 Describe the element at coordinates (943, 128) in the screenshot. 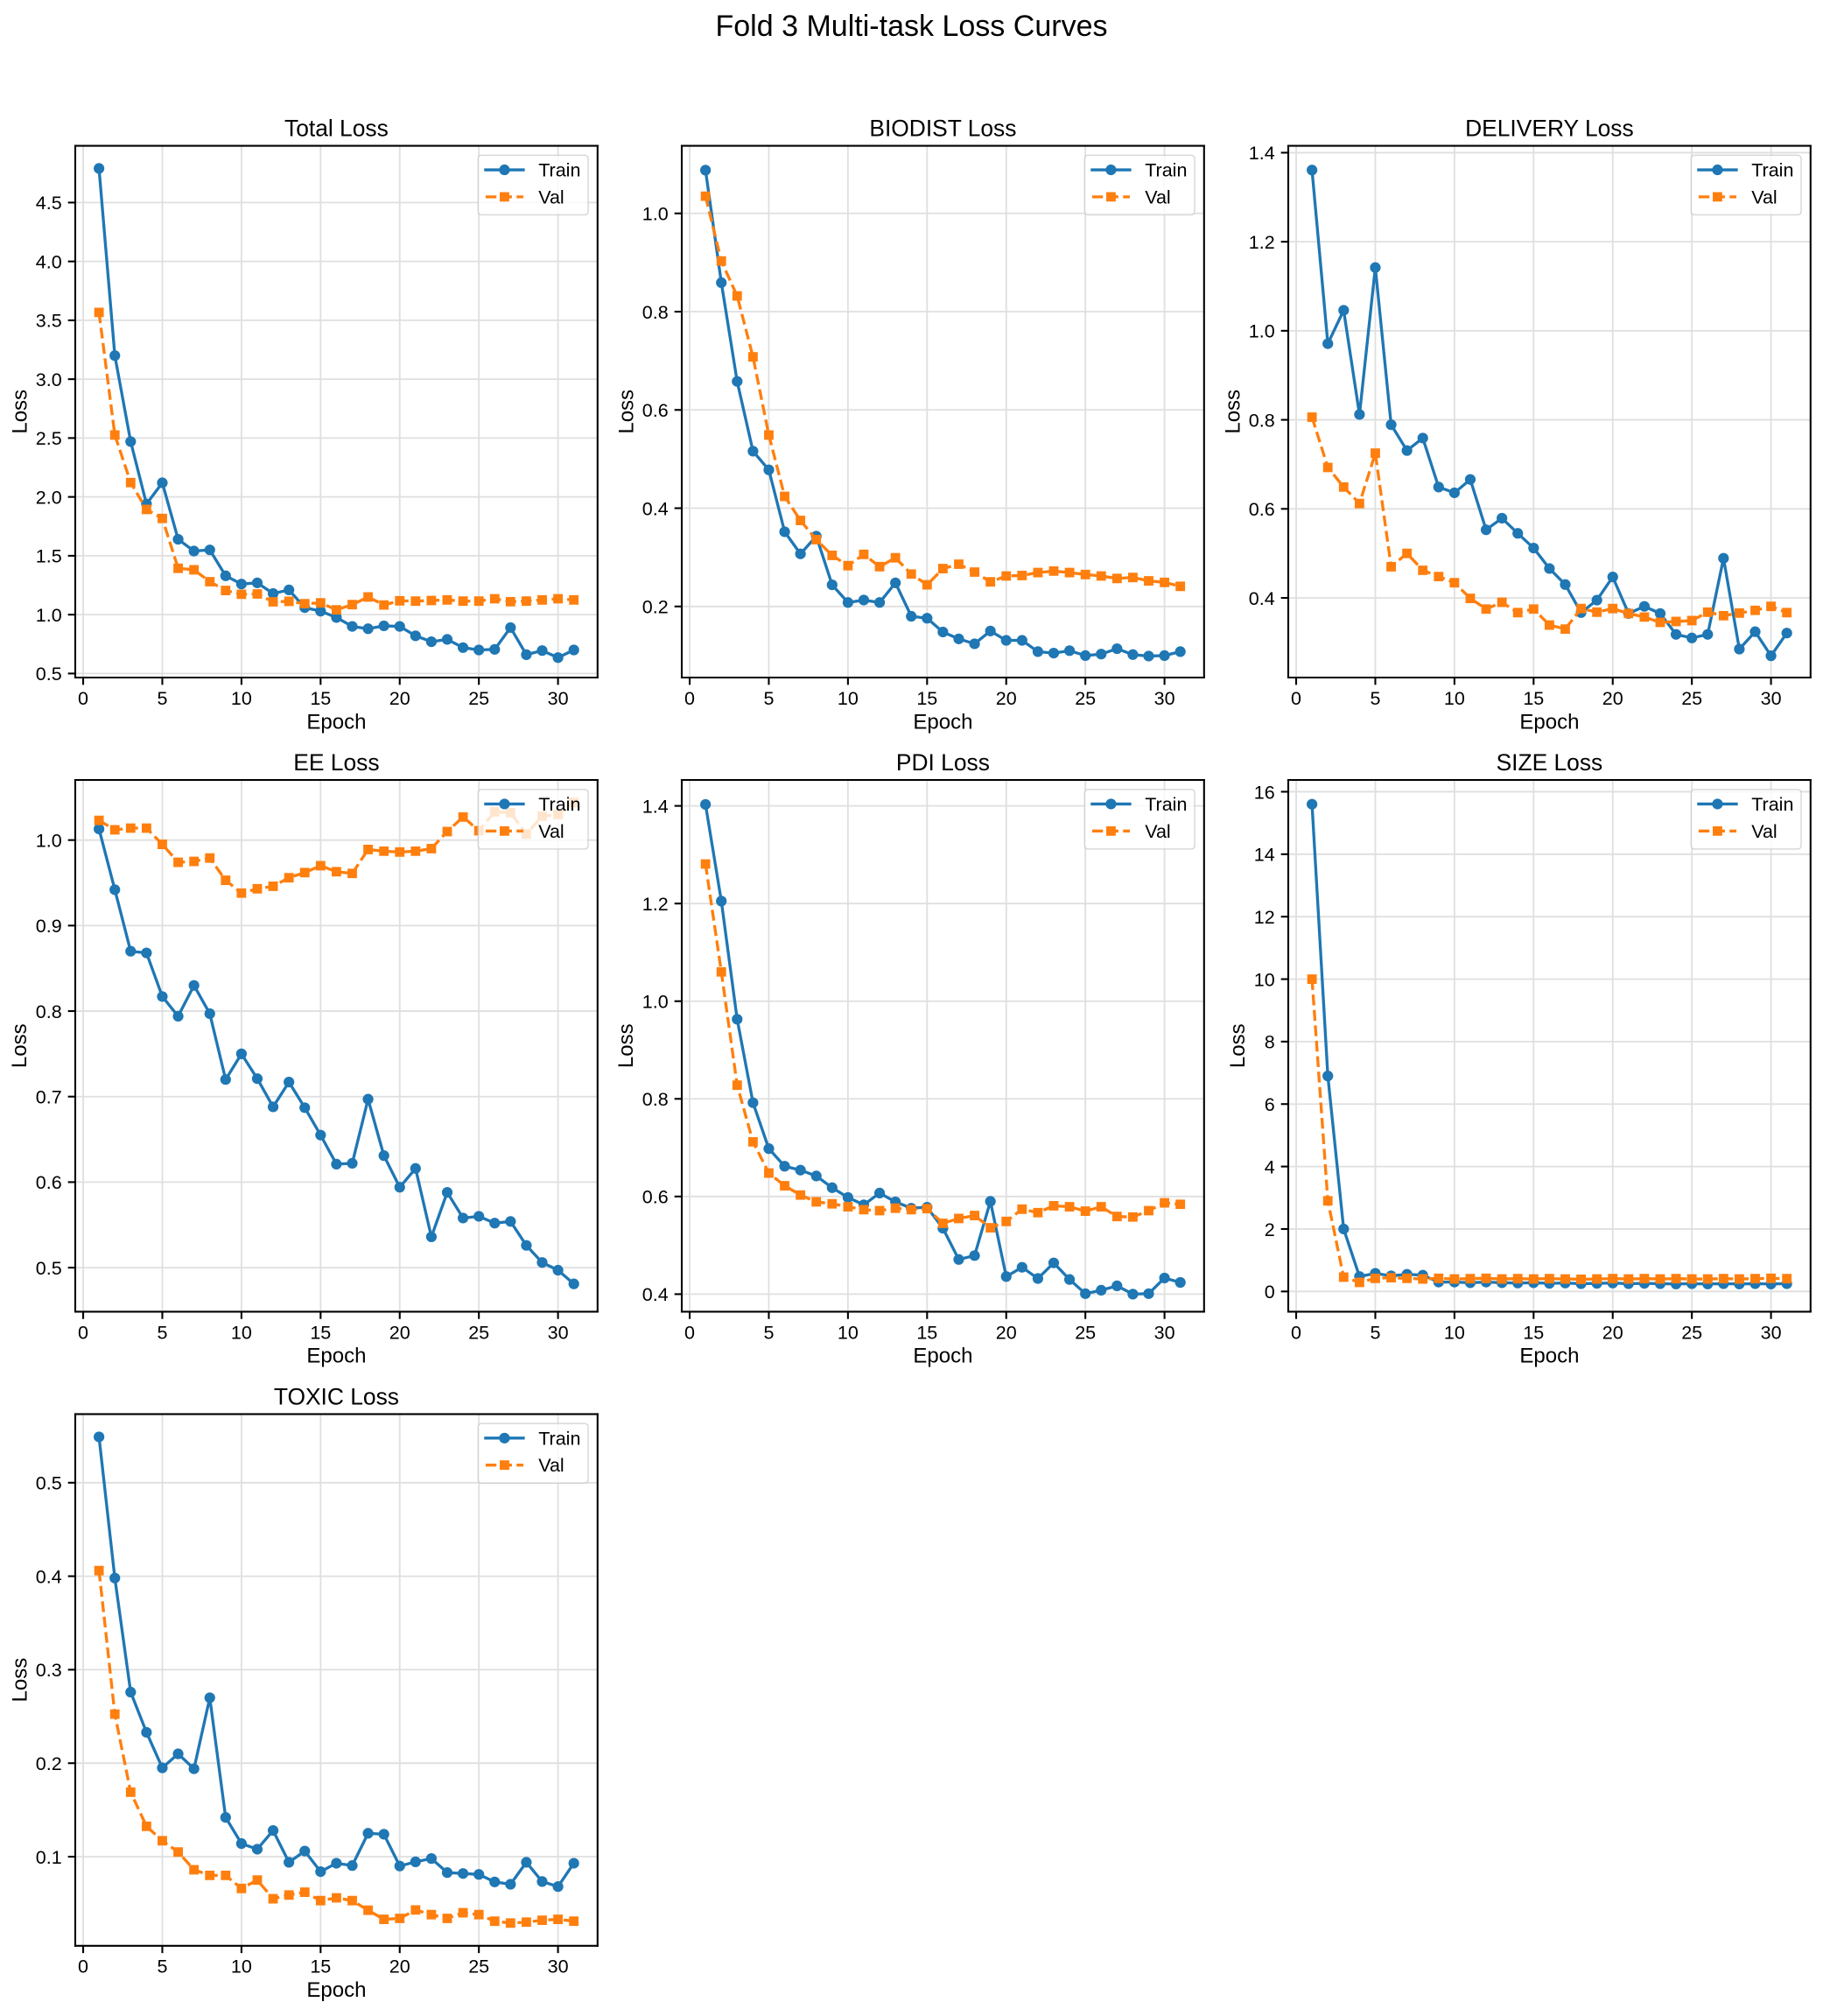

I see `svg-text: BIODIST Loss` at that location.